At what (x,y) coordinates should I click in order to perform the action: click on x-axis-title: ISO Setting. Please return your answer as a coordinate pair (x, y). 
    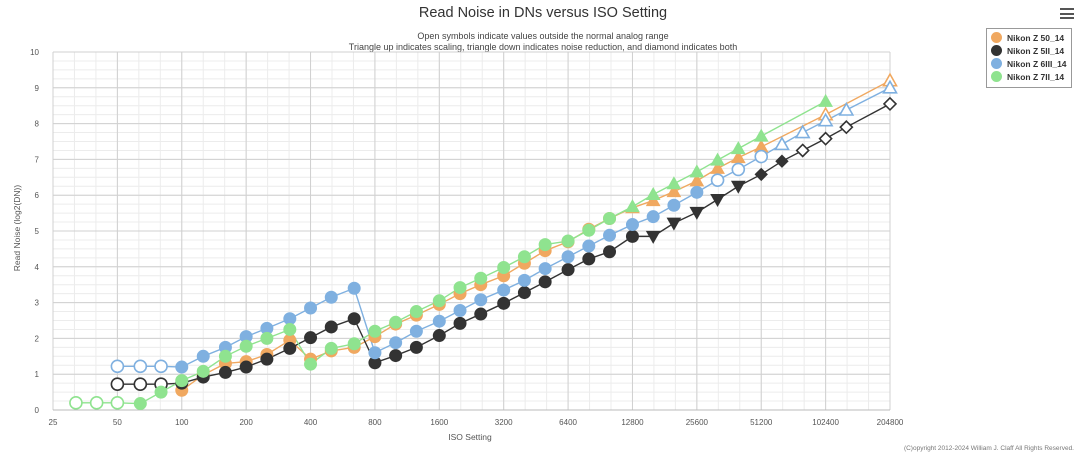
    Looking at the image, I should click on (470, 437).